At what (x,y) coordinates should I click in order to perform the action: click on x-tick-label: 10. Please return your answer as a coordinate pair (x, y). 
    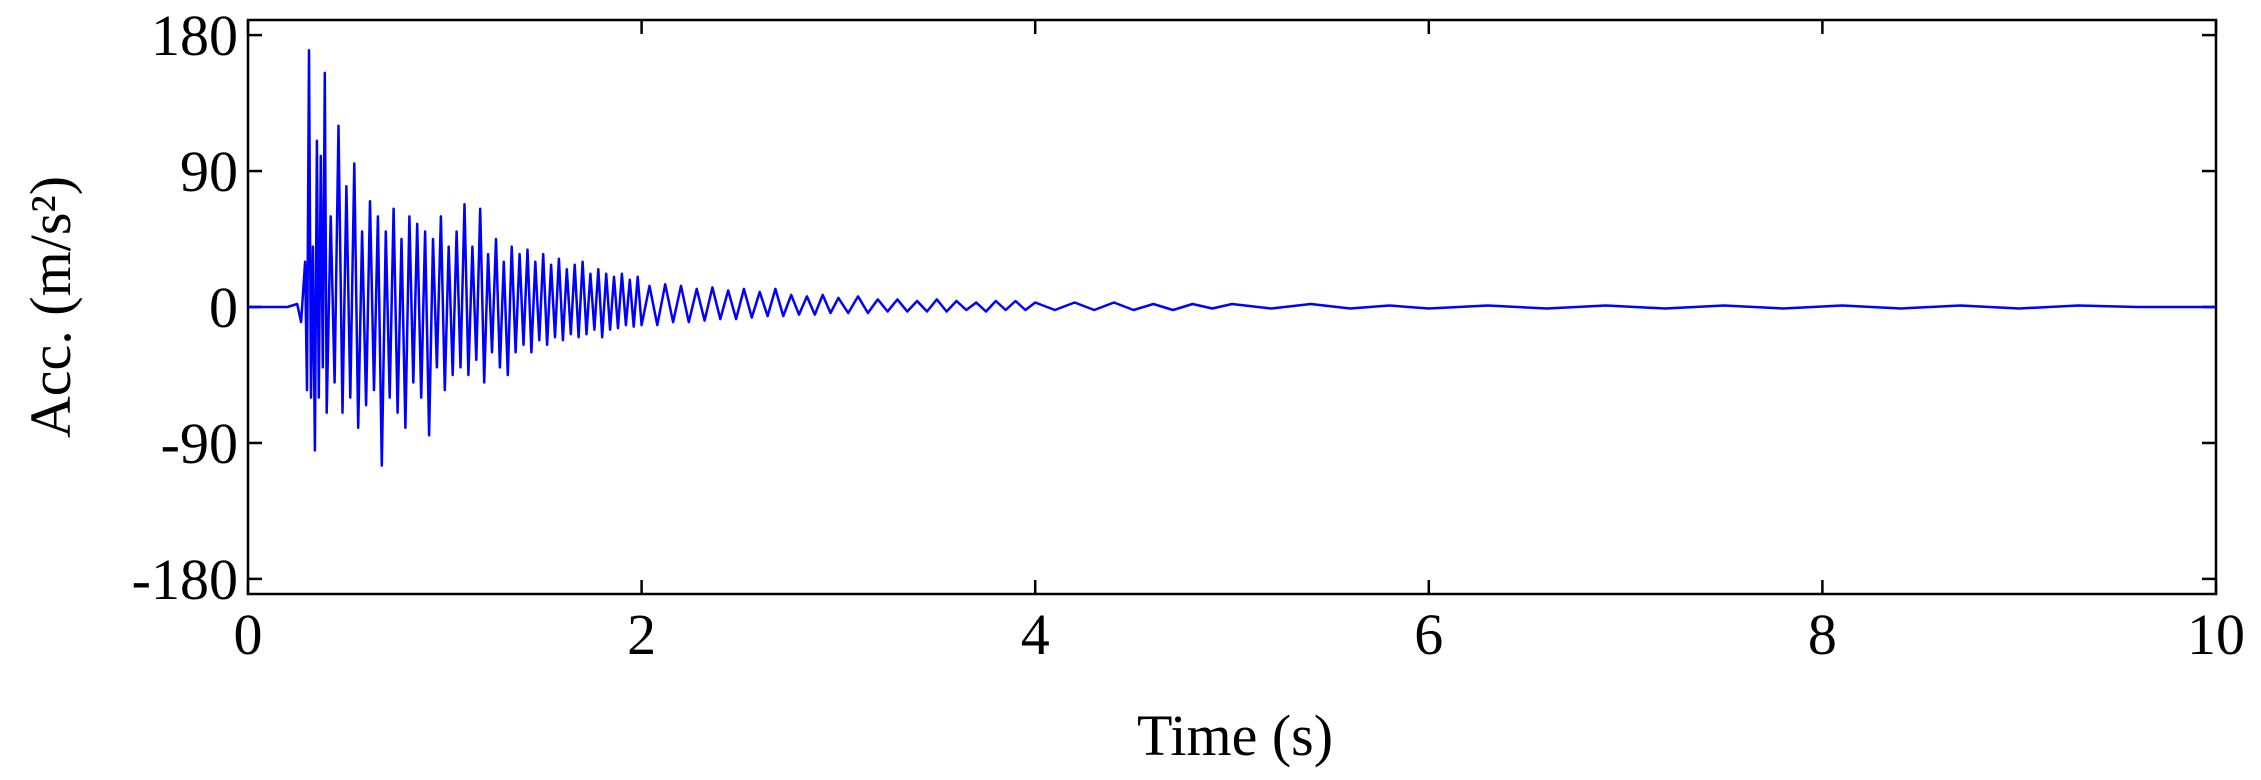
    Looking at the image, I should click on (2216, 634).